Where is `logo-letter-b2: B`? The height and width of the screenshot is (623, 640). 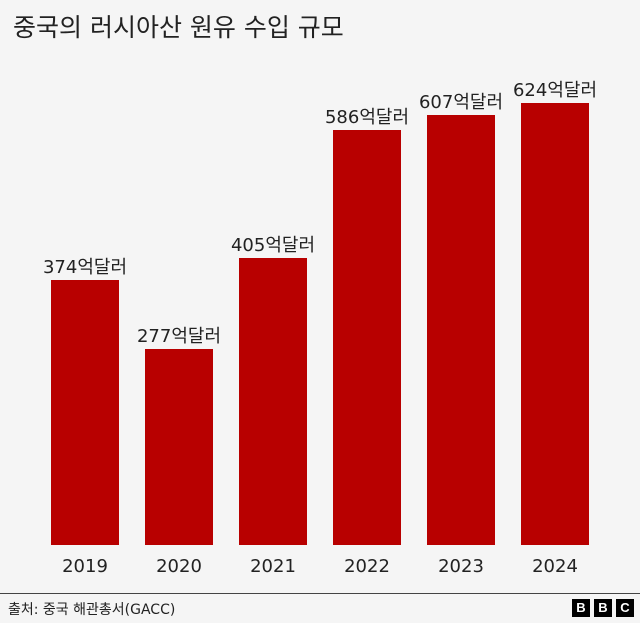 logo-letter-b2: B is located at coordinates (603, 608).